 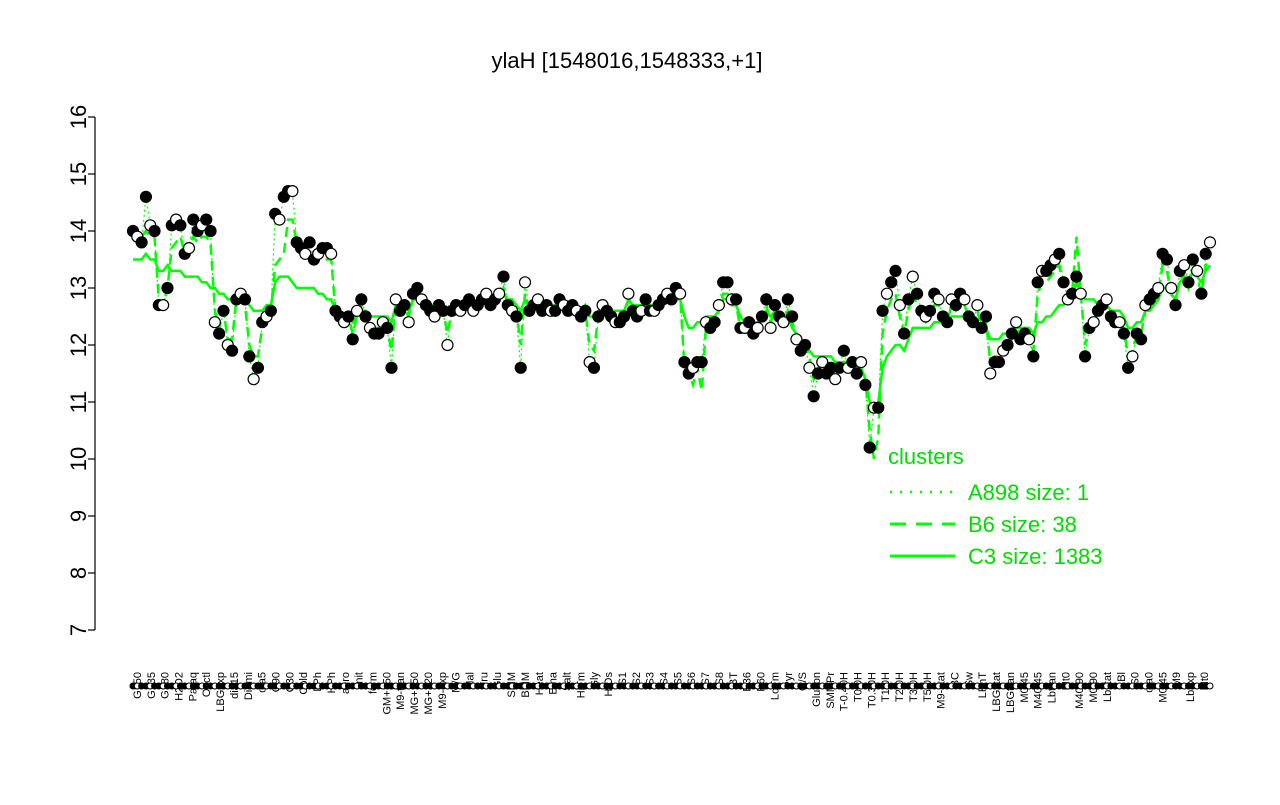 I want to click on x-tick-label: Bl, so click(x=1122, y=677).